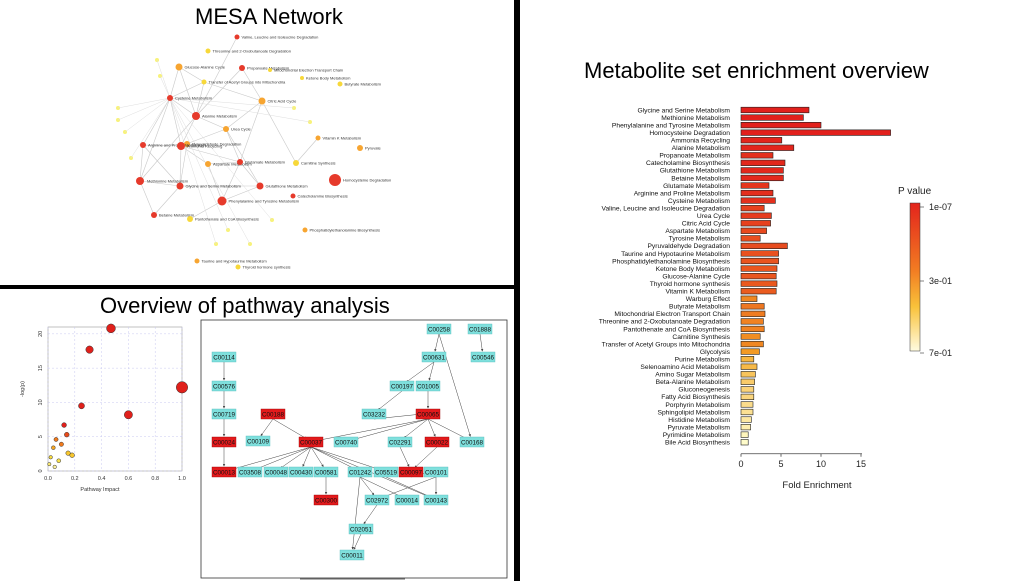 This screenshot has height=581, width=1034. I want to click on network-node-label: Glucose-Alanine Cycle, so click(205, 67).